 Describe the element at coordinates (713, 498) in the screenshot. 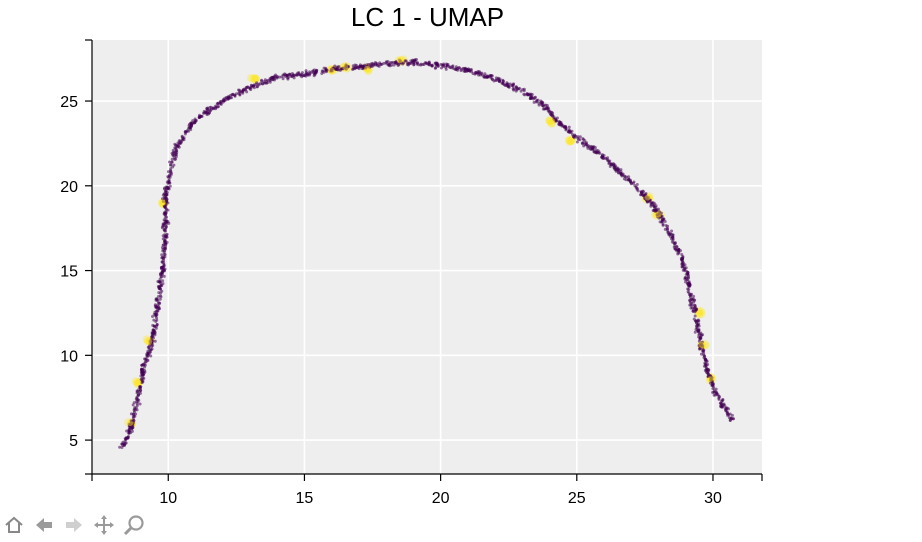

I see `x-tick-label: 30` at that location.